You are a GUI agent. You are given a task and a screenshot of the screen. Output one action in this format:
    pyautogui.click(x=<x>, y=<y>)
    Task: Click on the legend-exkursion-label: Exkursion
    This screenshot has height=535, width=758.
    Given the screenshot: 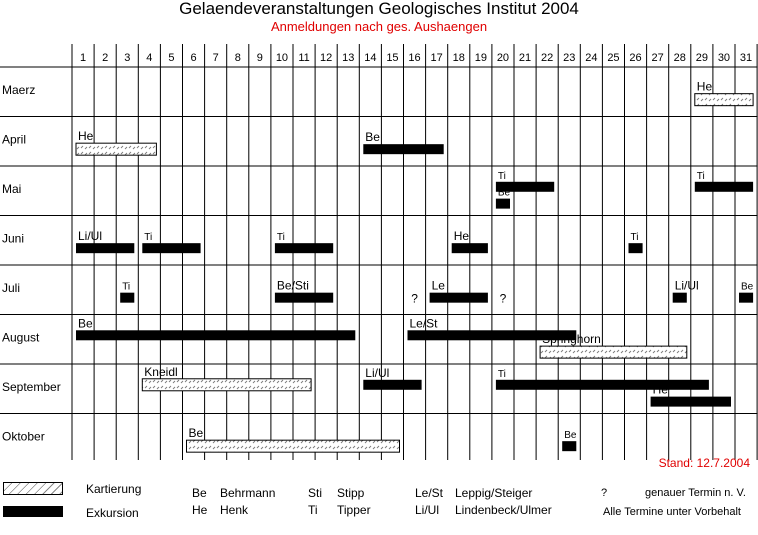 What is the action you would take?
    pyautogui.click(x=112, y=513)
    